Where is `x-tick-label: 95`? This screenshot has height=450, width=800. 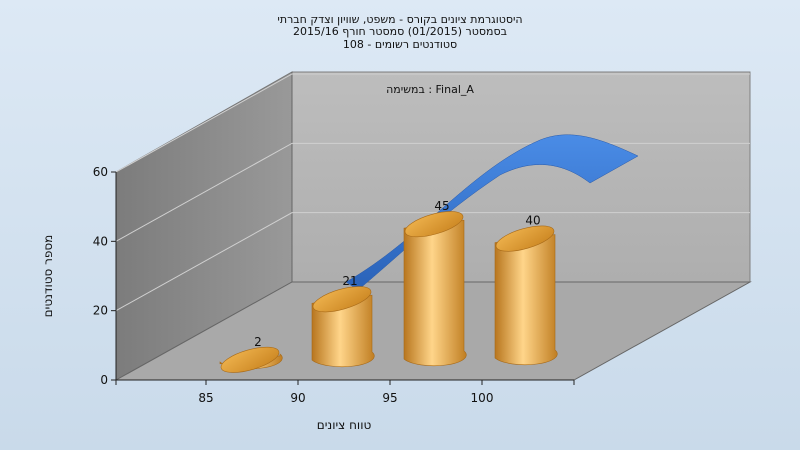
x-tick-label: 95 is located at coordinates (389, 398).